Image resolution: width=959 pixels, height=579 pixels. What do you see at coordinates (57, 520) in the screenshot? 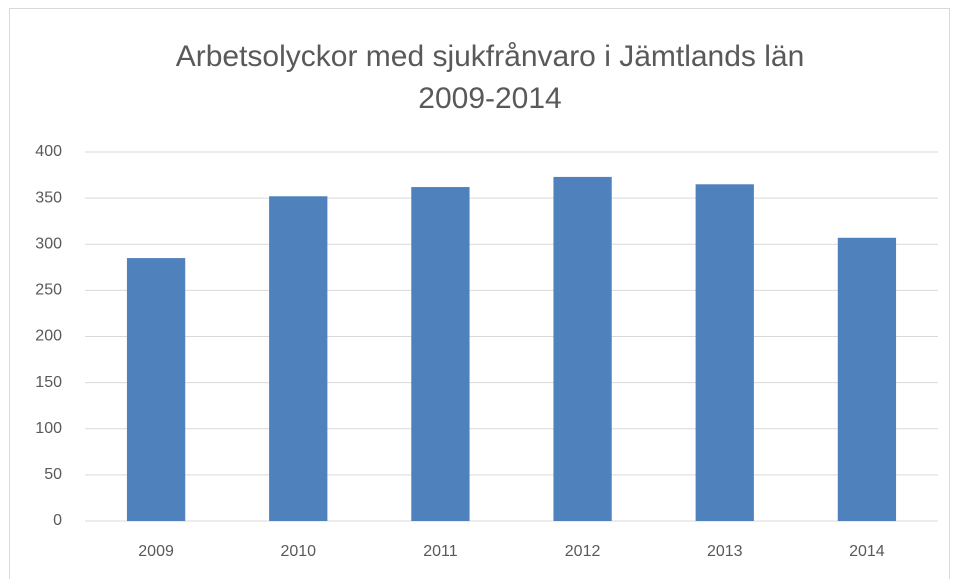
I see `y-tick-label: 0` at bounding box center [57, 520].